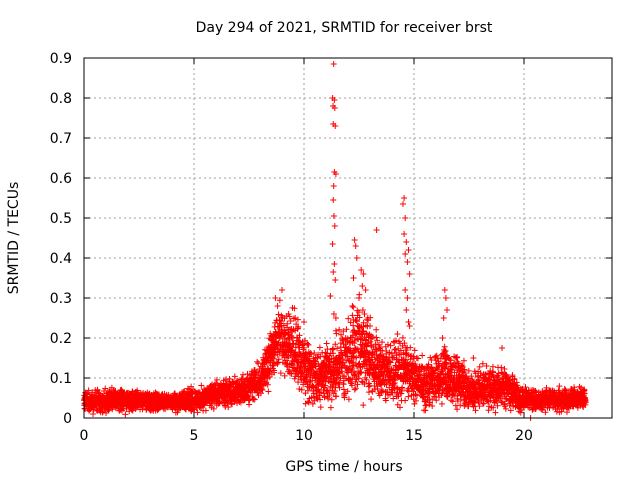 The width and height of the screenshot is (640, 480). Describe the element at coordinates (61, 139) in the screenshot. I see `y-tick-label: 0.7` at that location.